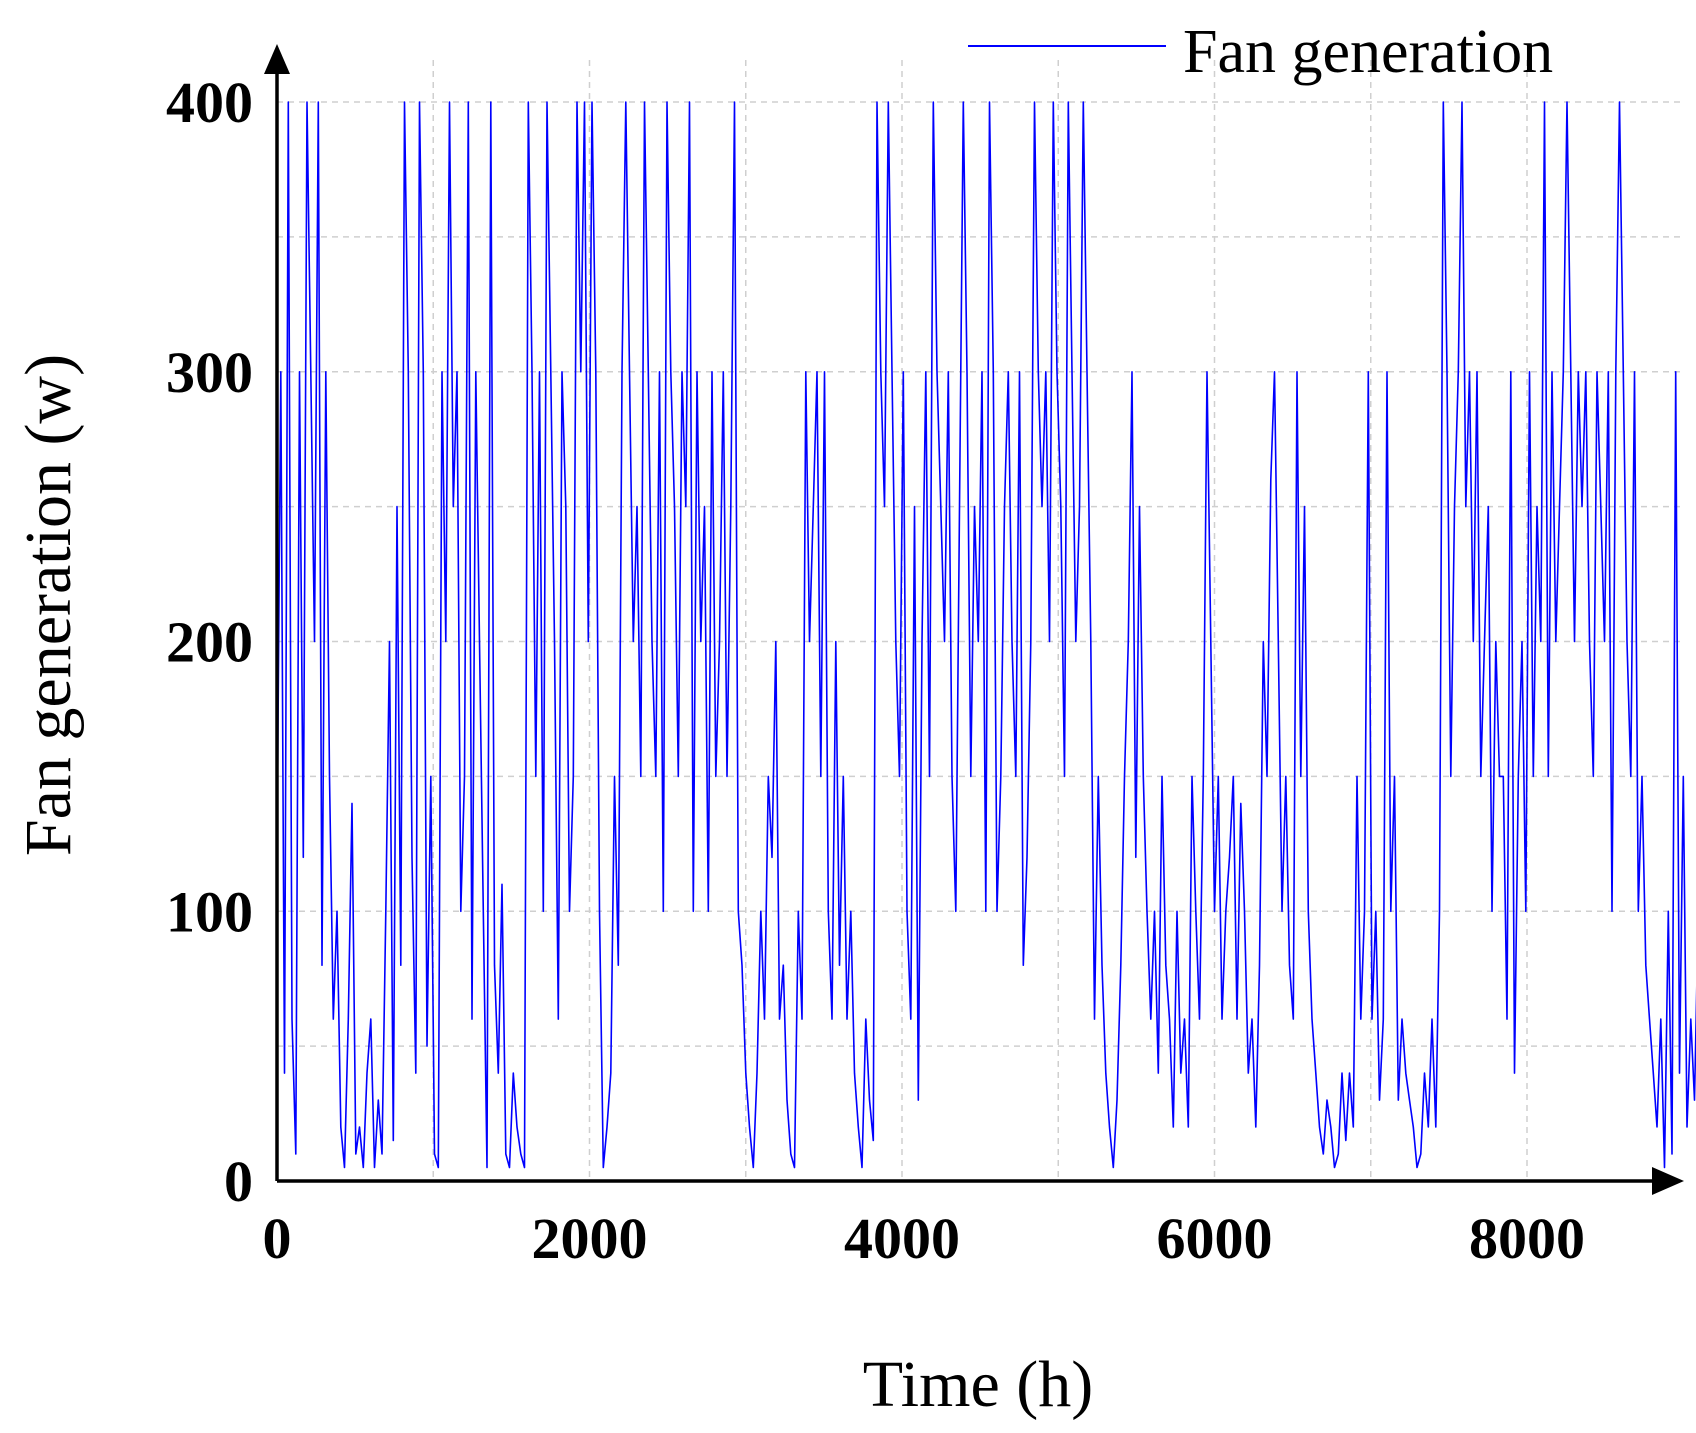 The width and height of the screenshot is (1696, 1433). I want to click on y-axis-label: Fan generation (w), so click(48, 605).